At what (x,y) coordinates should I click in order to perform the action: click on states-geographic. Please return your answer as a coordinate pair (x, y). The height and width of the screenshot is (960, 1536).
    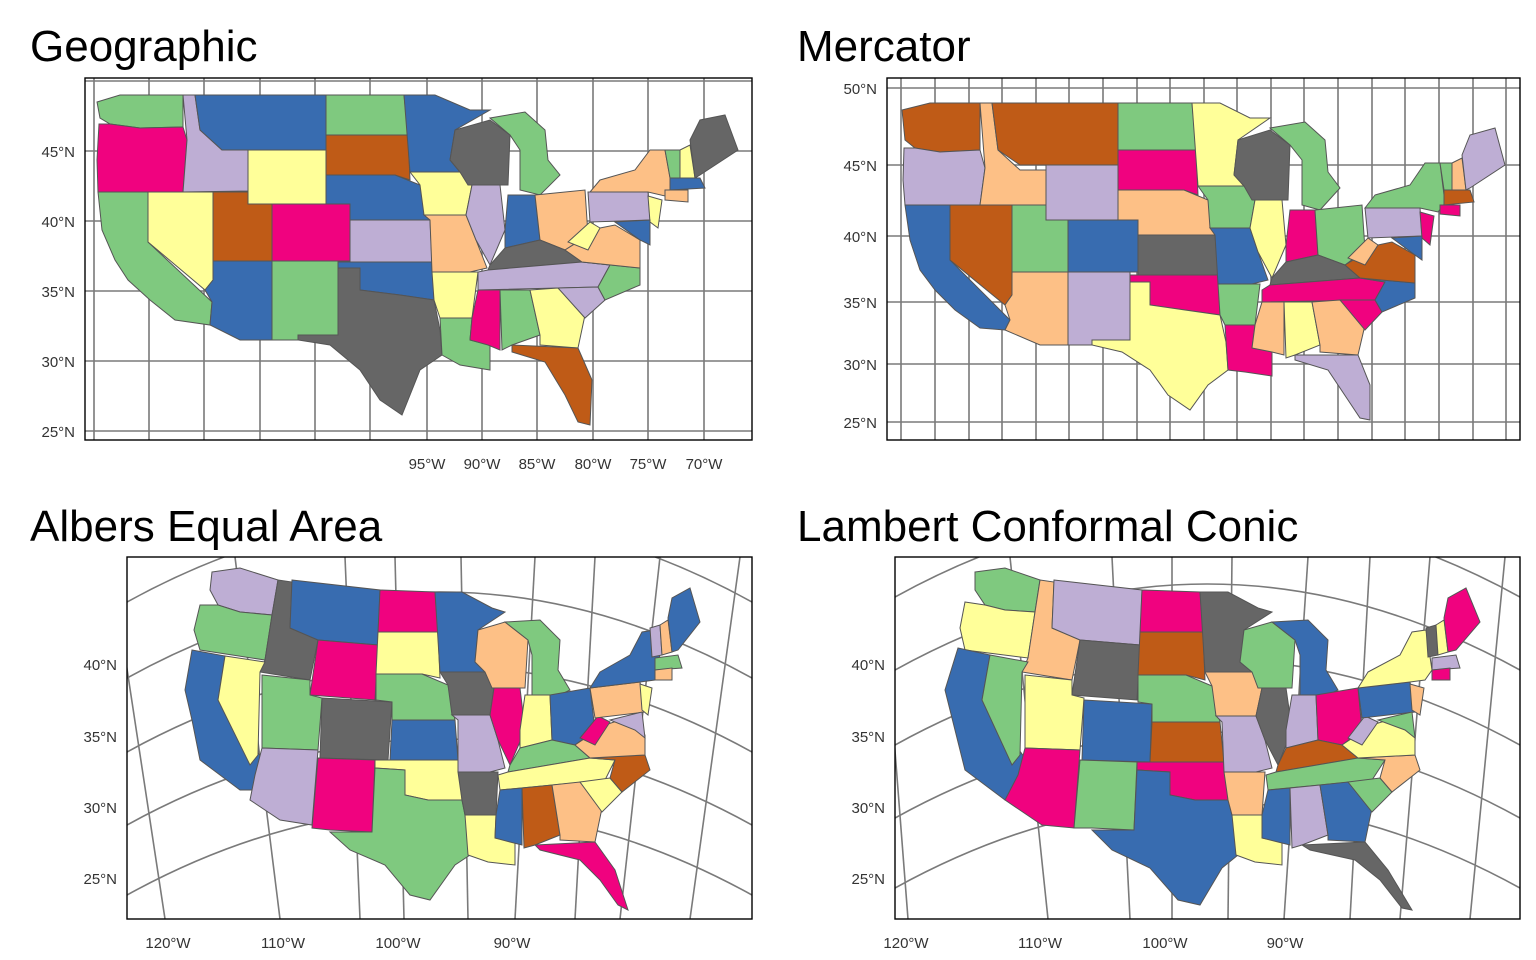
    Looking at the image, I should click on (417, 260).